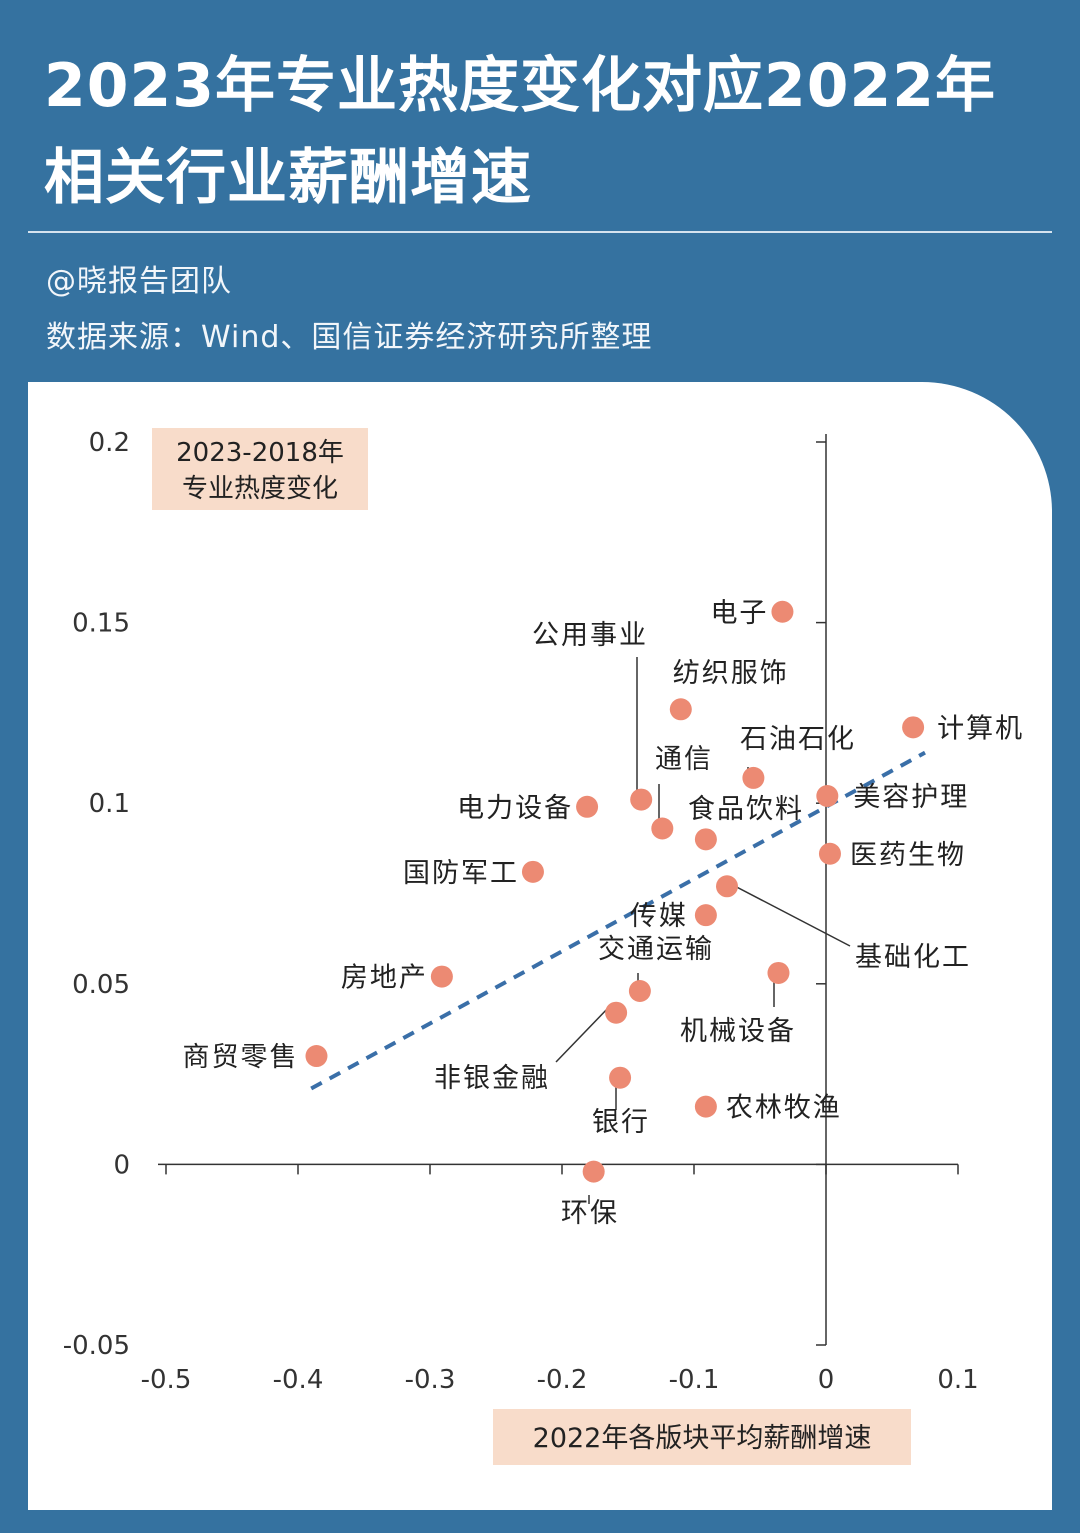  What do you see at coordinates (109, 443) in the screenshot?
I see `y-tick-label: 0.2` at bounding box center [109, 443].